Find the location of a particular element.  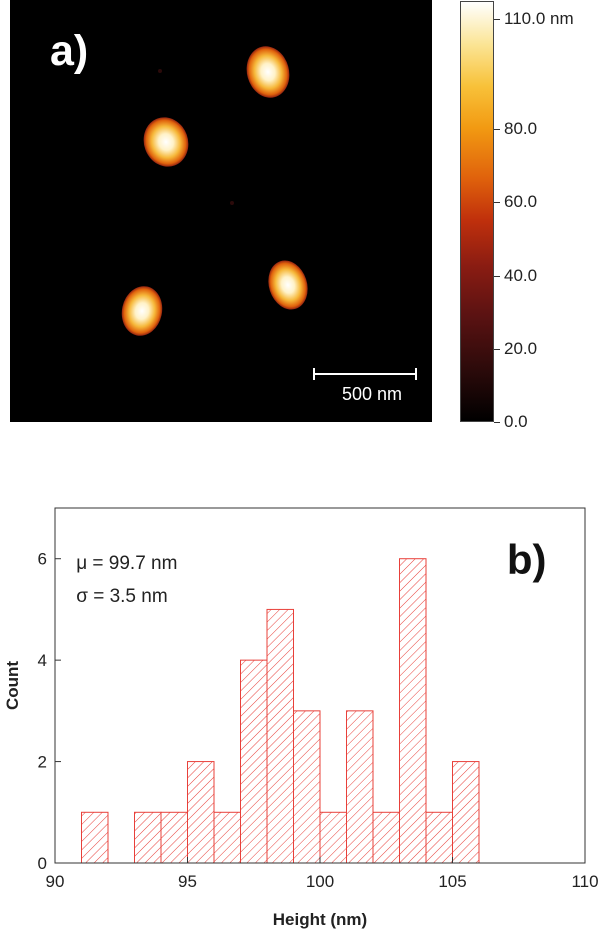

stats-annotation: μ = 99.7 nm is located at coordinates (126, 563).